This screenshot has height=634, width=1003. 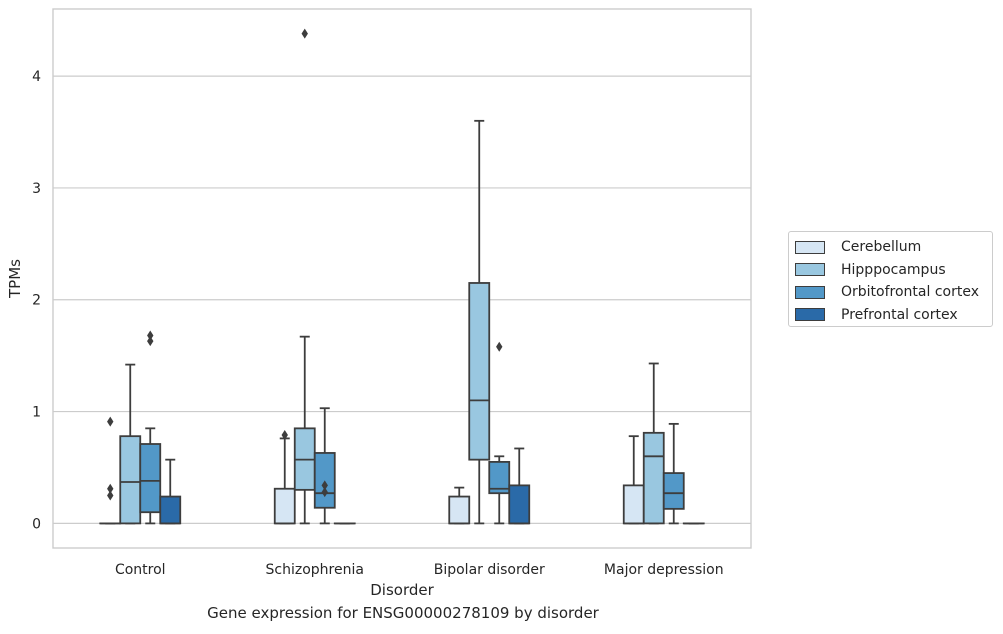 I want to click on y-tick-label: 0, so click(x=36, y=524).